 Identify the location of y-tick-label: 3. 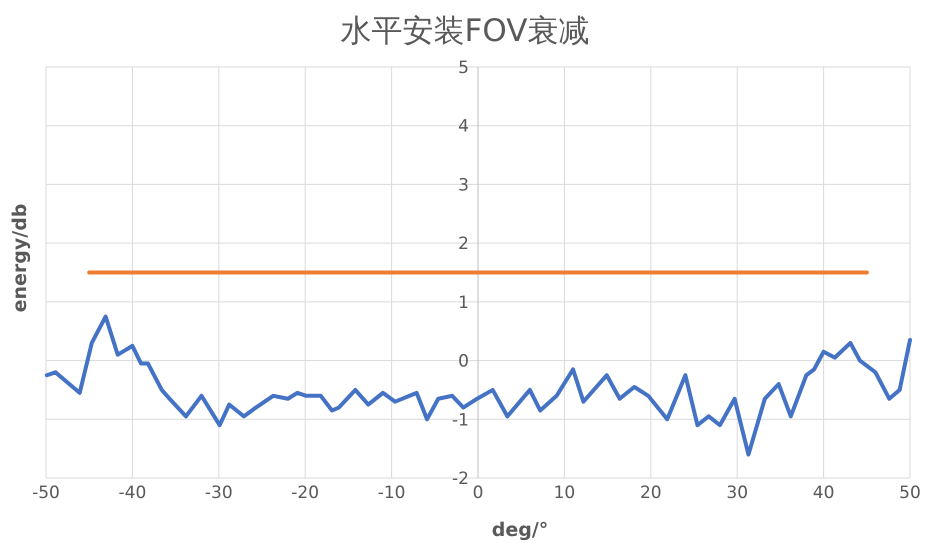
(463, 185).